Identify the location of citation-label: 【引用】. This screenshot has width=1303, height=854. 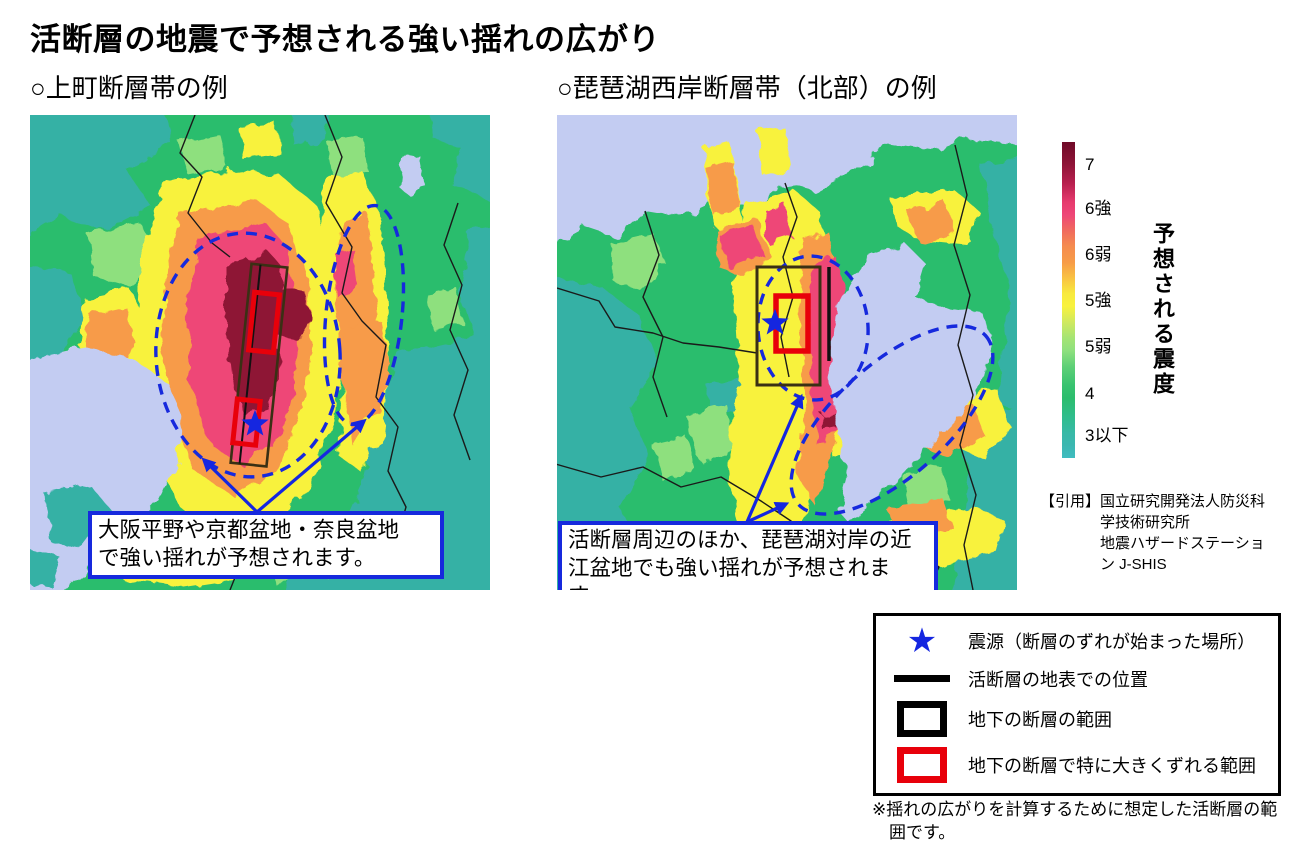
(1070, 501).